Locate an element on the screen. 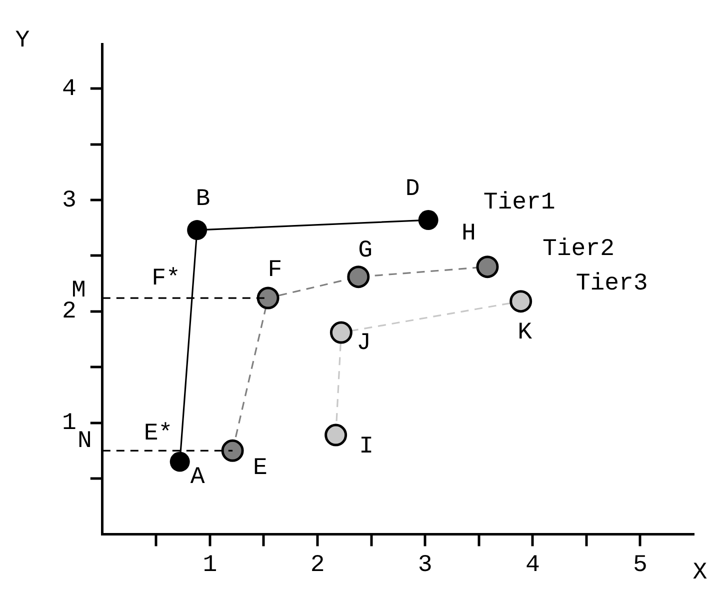 This screenshot has height=597, width=722. annotation: K is located at coordinates (525, 332).